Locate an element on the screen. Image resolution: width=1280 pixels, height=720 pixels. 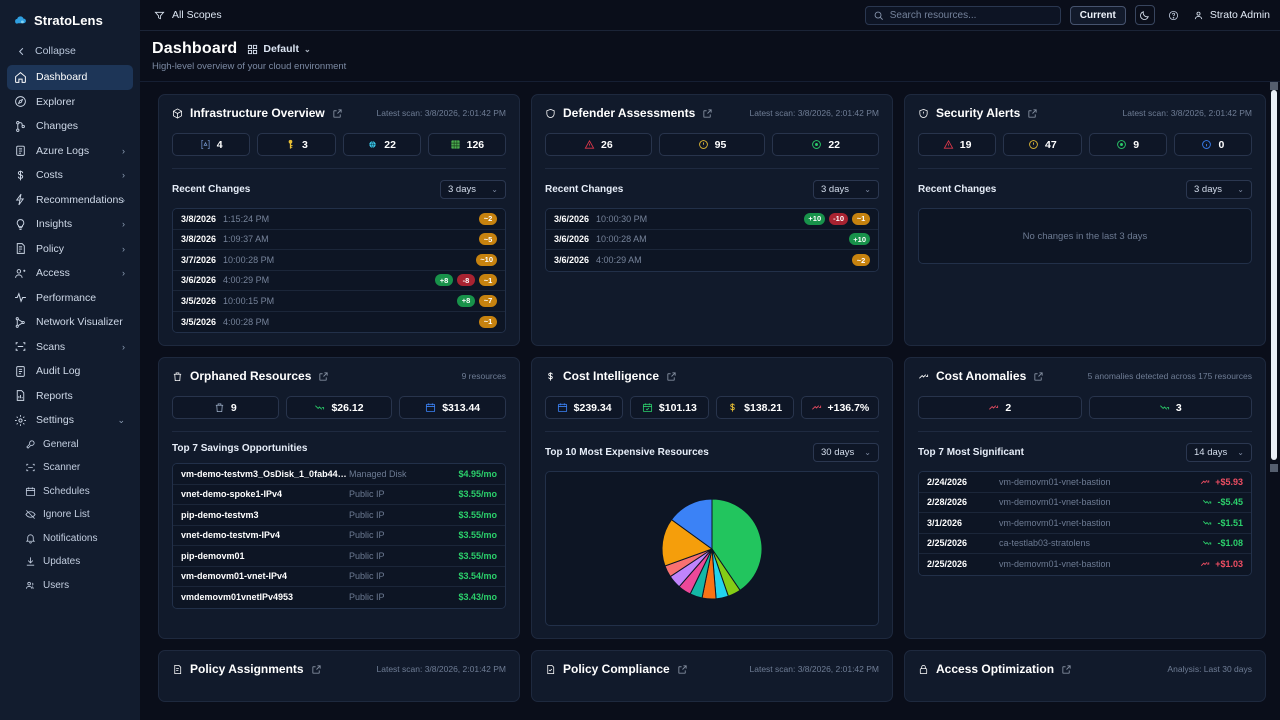
sidebar-item-scanner: Scanner is located at coordinates (70, 468).